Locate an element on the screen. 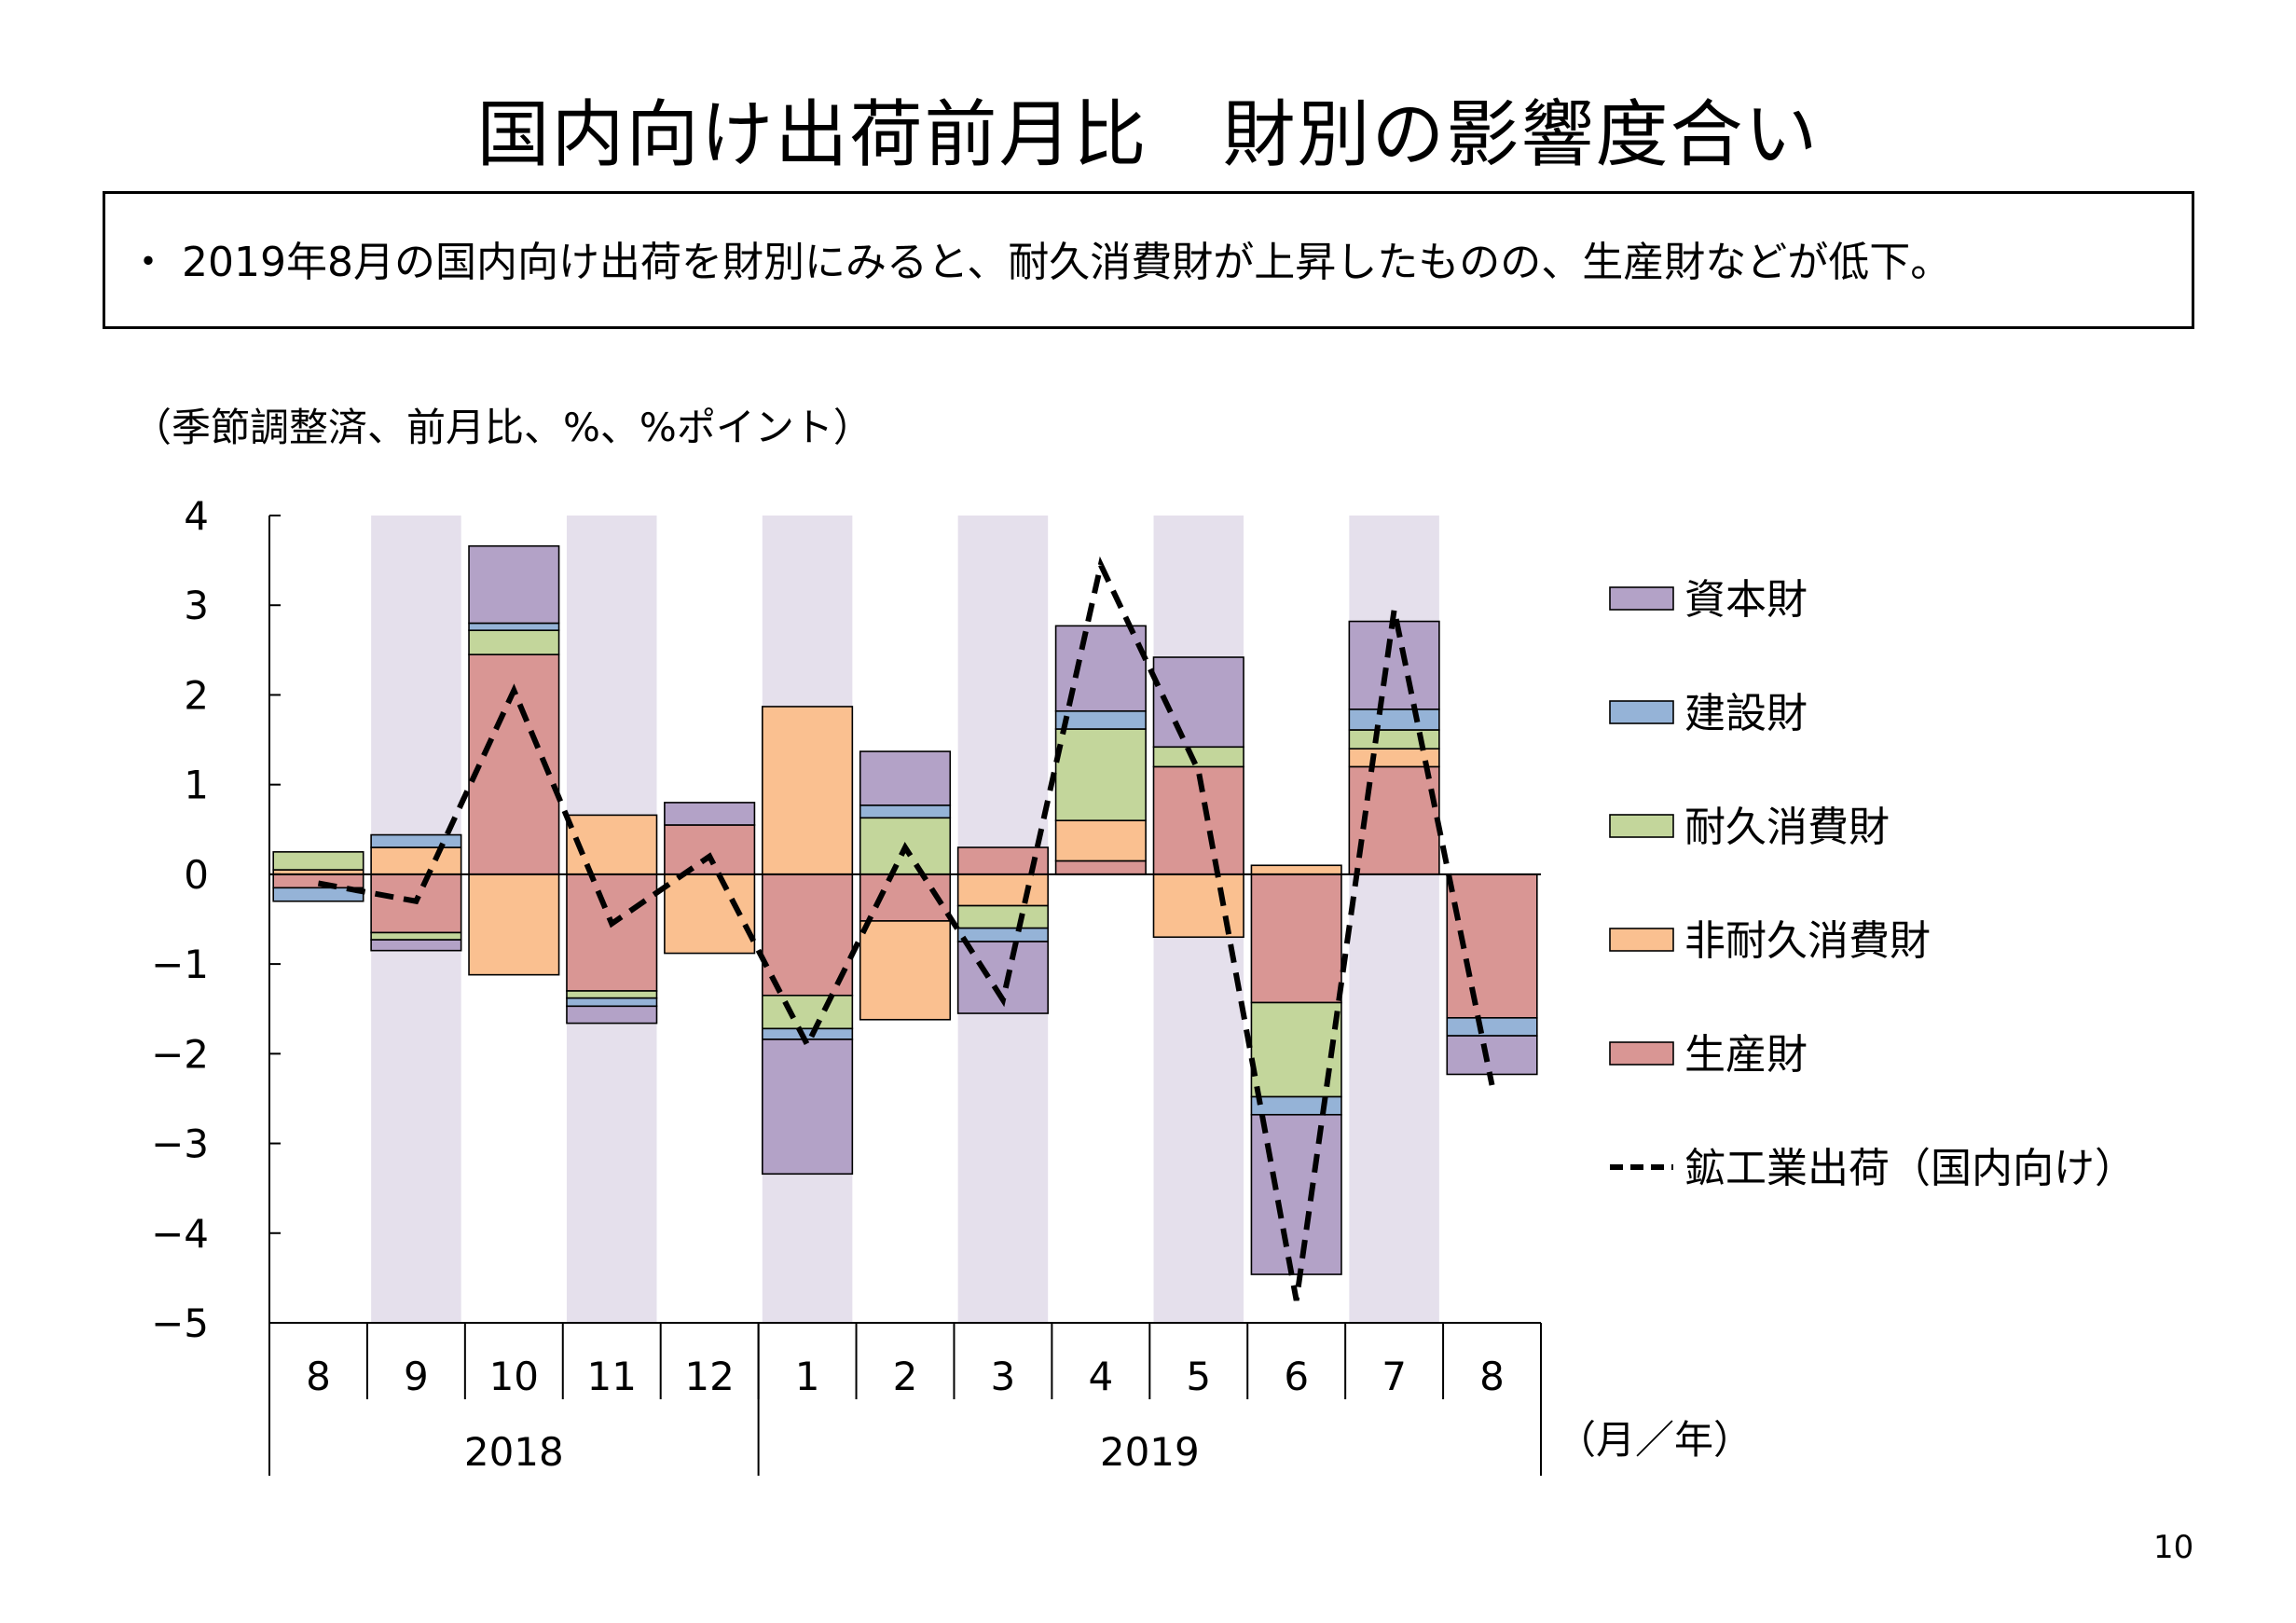 The width and height of the screenshot is (2296, 1623). bar-segment-s3-c11 is located at coordinates (1394, 719).